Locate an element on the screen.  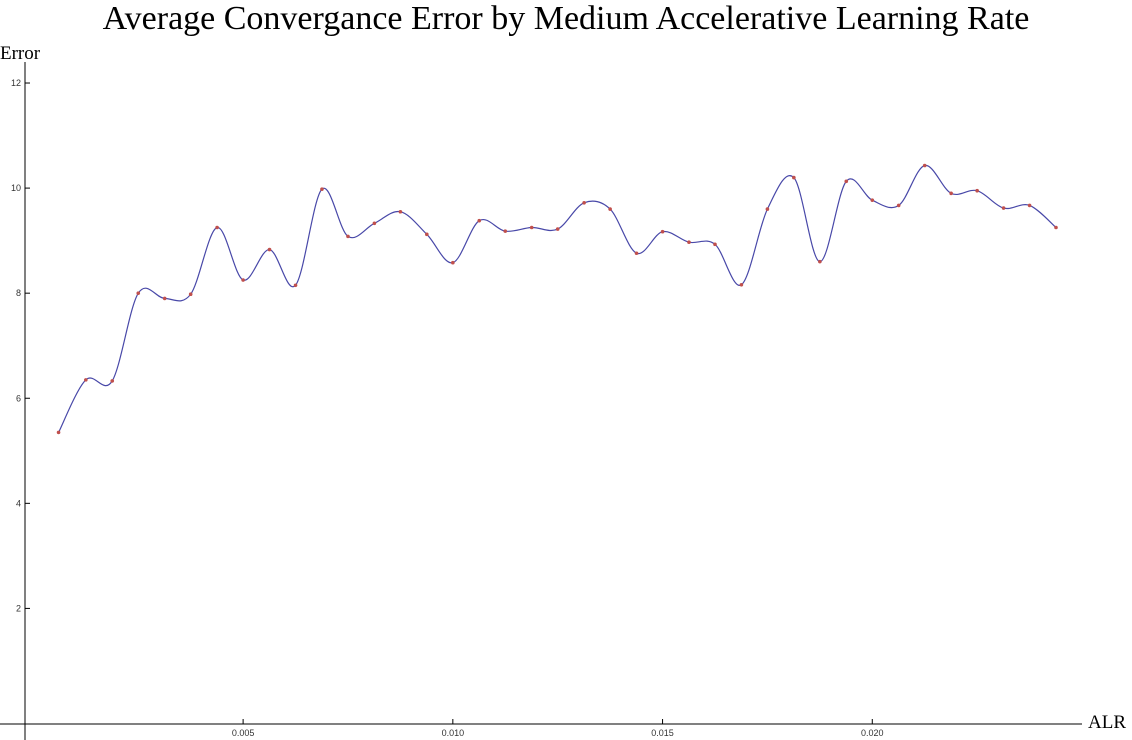
x-tick-label: 0.005 is located at coordinates (243, 733).